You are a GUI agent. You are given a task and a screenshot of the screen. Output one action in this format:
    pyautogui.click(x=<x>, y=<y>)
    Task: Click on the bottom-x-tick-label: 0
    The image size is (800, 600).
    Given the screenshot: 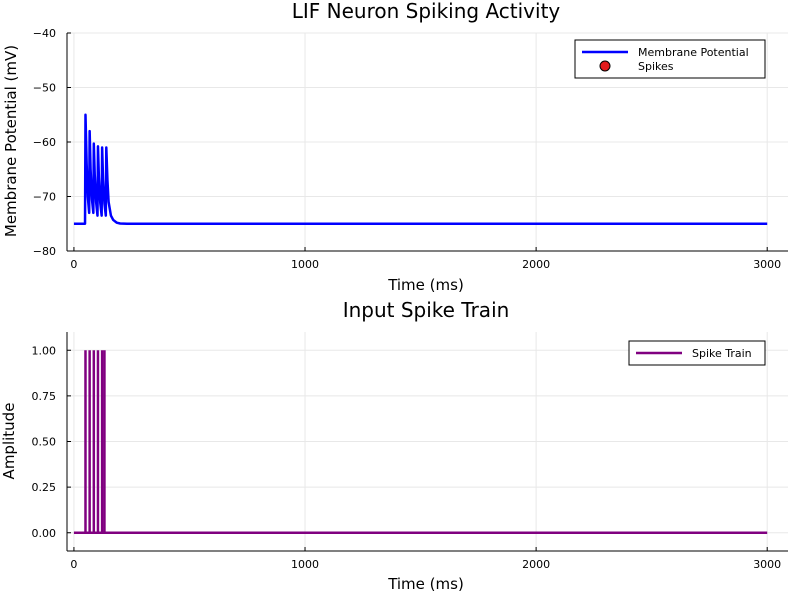 What is the action you would take?
    pyautogui.click(x=73, y=564)
    